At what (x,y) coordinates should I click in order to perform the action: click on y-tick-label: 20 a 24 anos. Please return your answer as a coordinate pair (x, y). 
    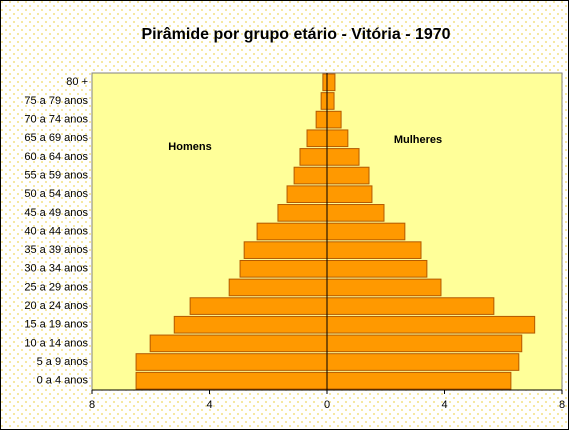
    Looking at the image, I should click on (56, 306).